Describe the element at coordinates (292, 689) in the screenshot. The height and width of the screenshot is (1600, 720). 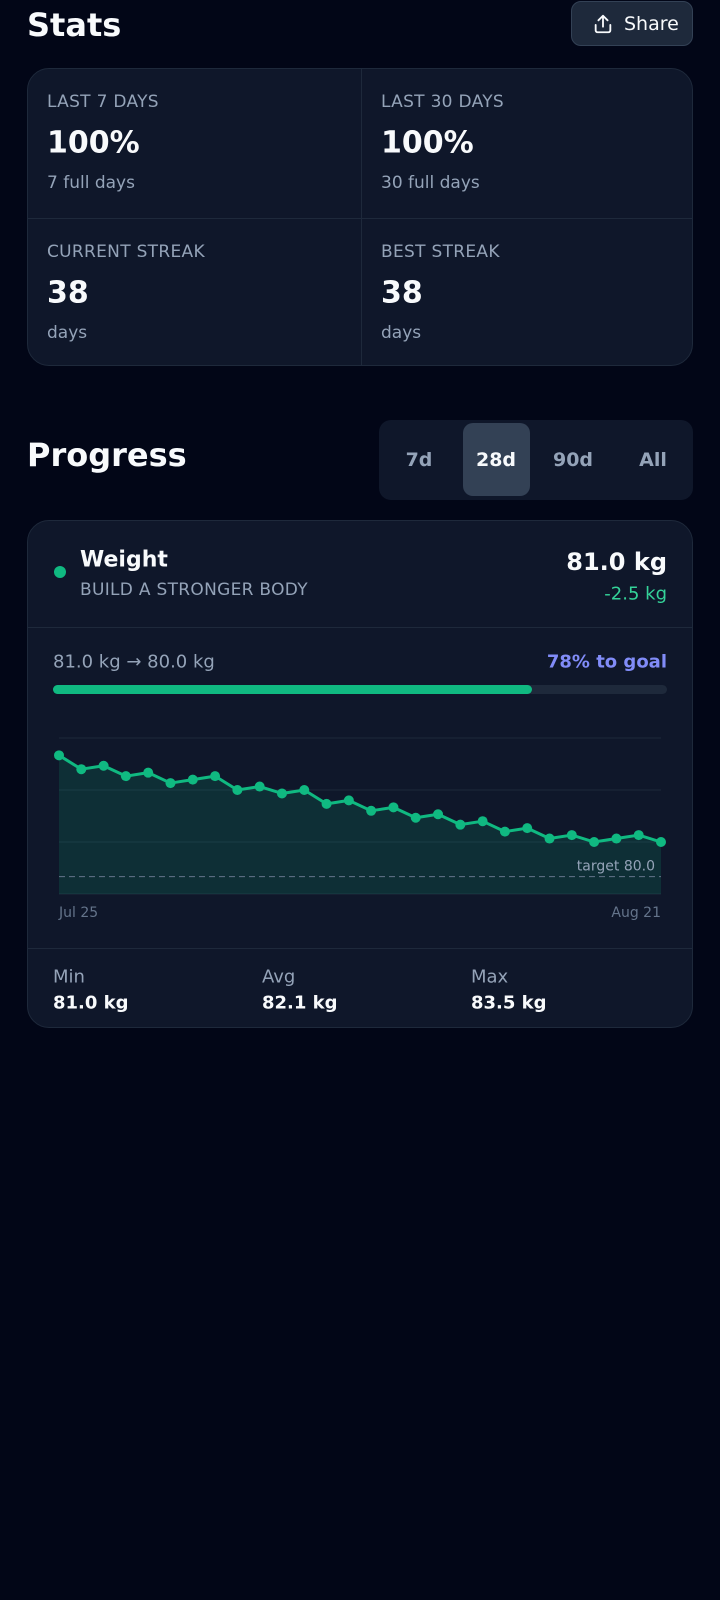
I see `progress-fill` at that location.